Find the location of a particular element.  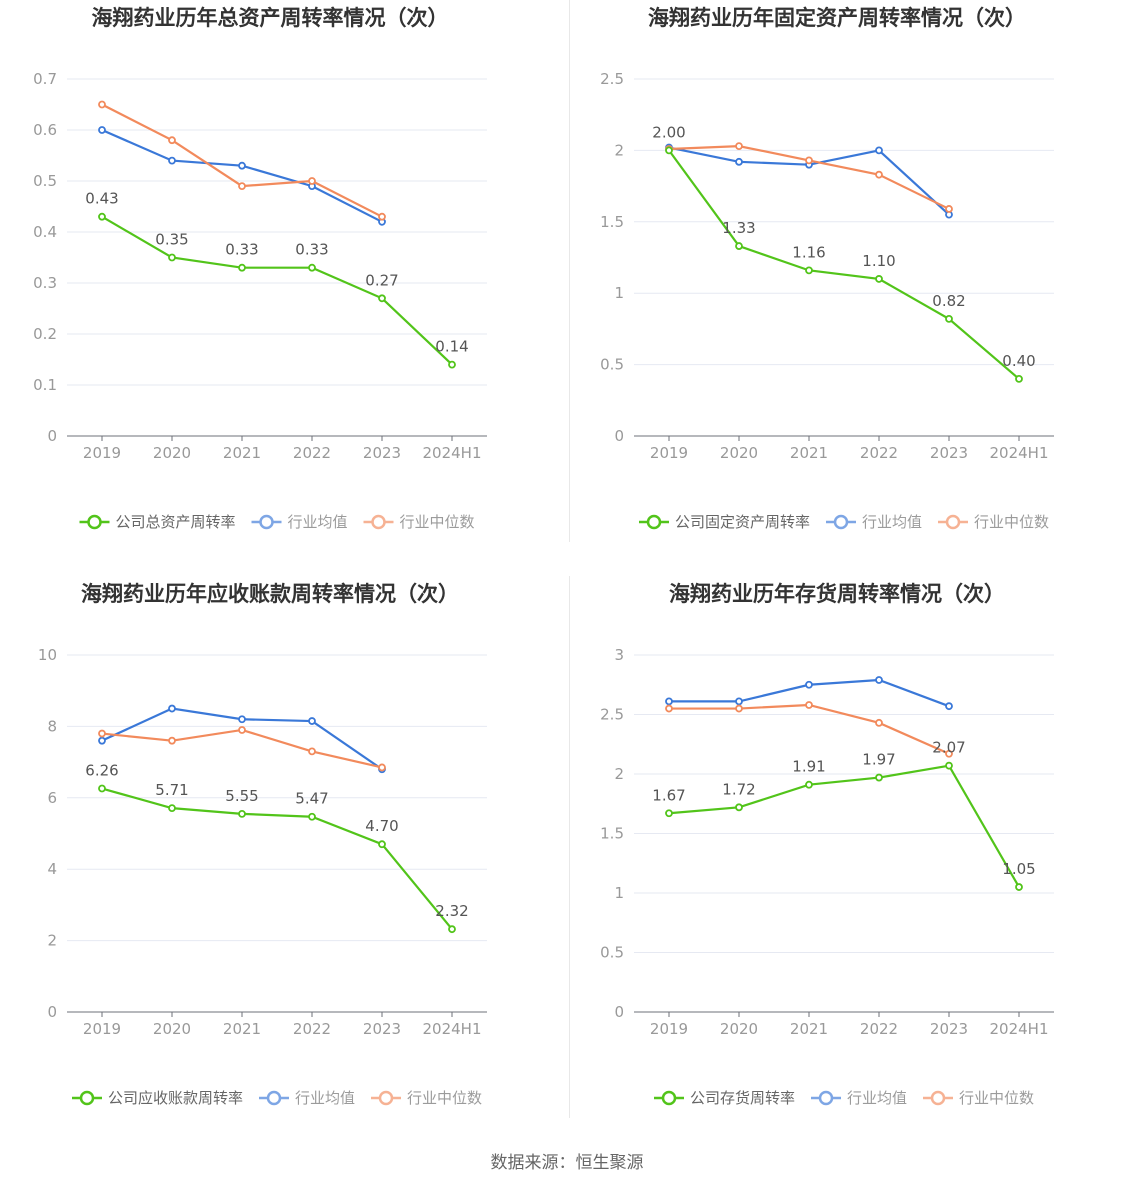

y-tick-label: 4 is located at coordinates (52, 869).